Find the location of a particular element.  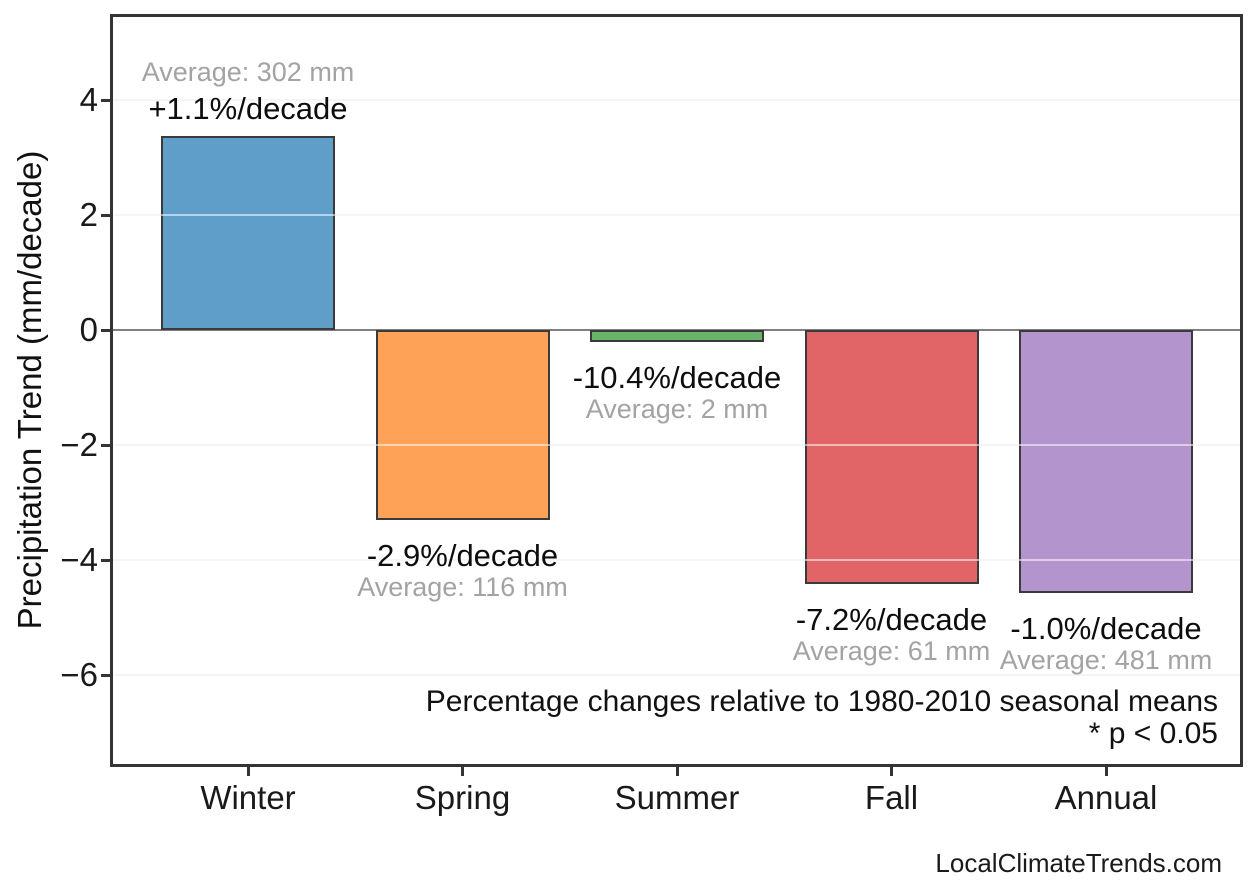

y-tick-label: −4 is located at coordinates (79, 559).